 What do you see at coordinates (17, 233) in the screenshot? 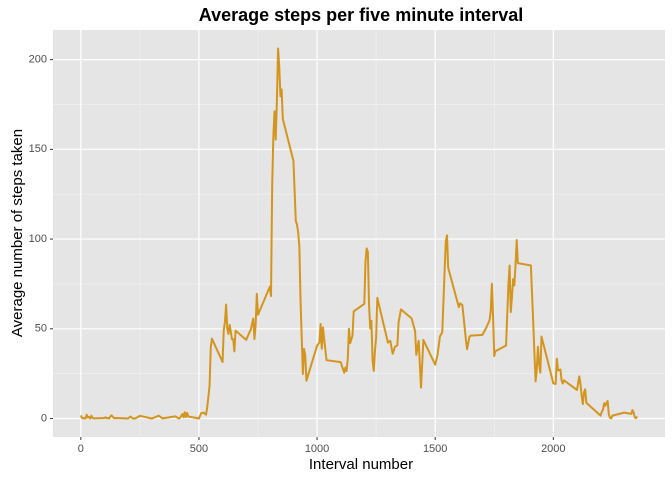
I see `y-axis-title: Average number of steps taken` at bounding box center [17, 233].